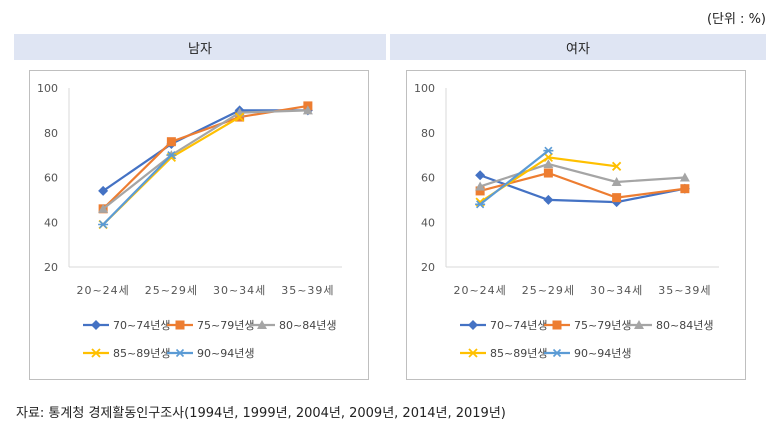 The image size is (780, 429). I want to click on female-header: 여자, so click(578, 47).